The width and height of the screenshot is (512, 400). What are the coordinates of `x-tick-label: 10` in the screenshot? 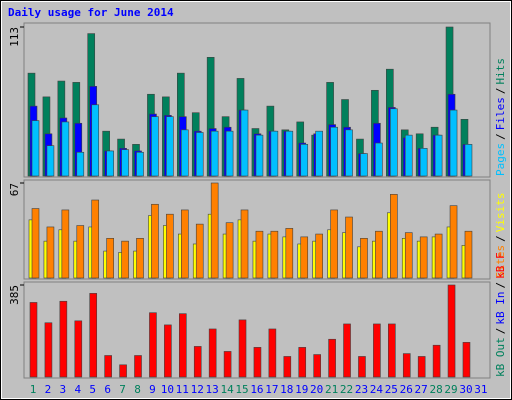 It's located at (167, 389).